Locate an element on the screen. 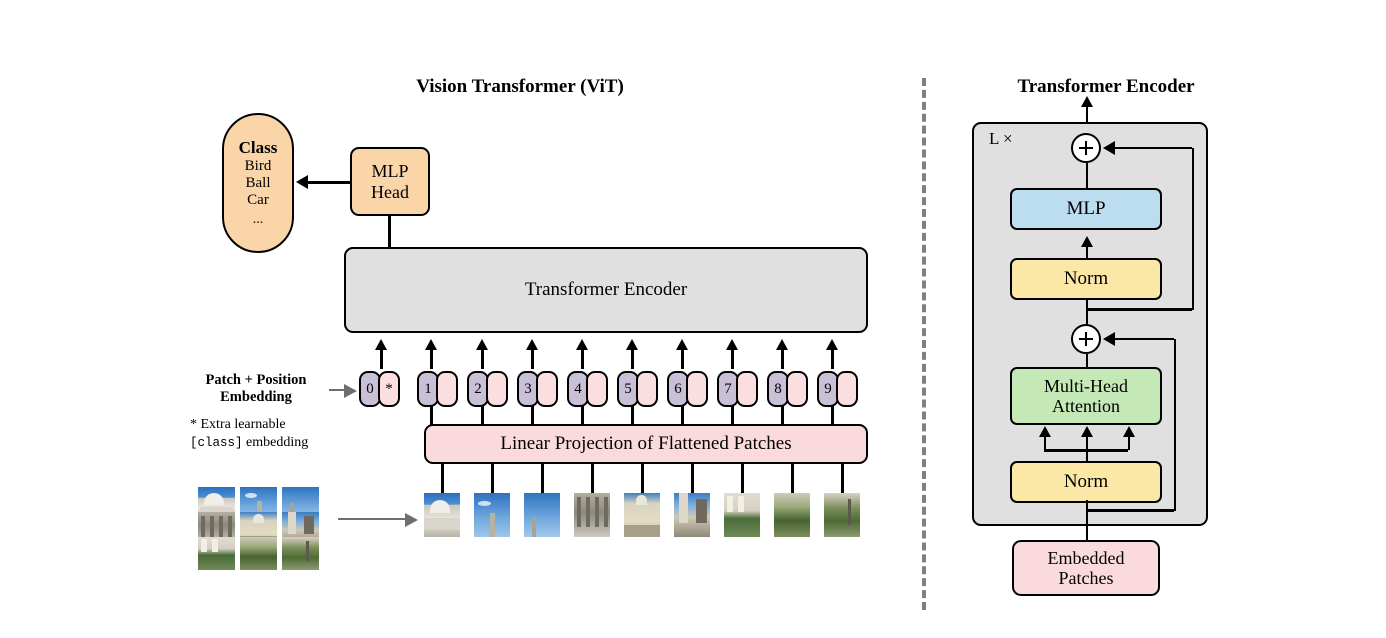 This screenshot has height=638, width=1386. norm-bottom-block: Norm is located at coordinates (1086, 482).